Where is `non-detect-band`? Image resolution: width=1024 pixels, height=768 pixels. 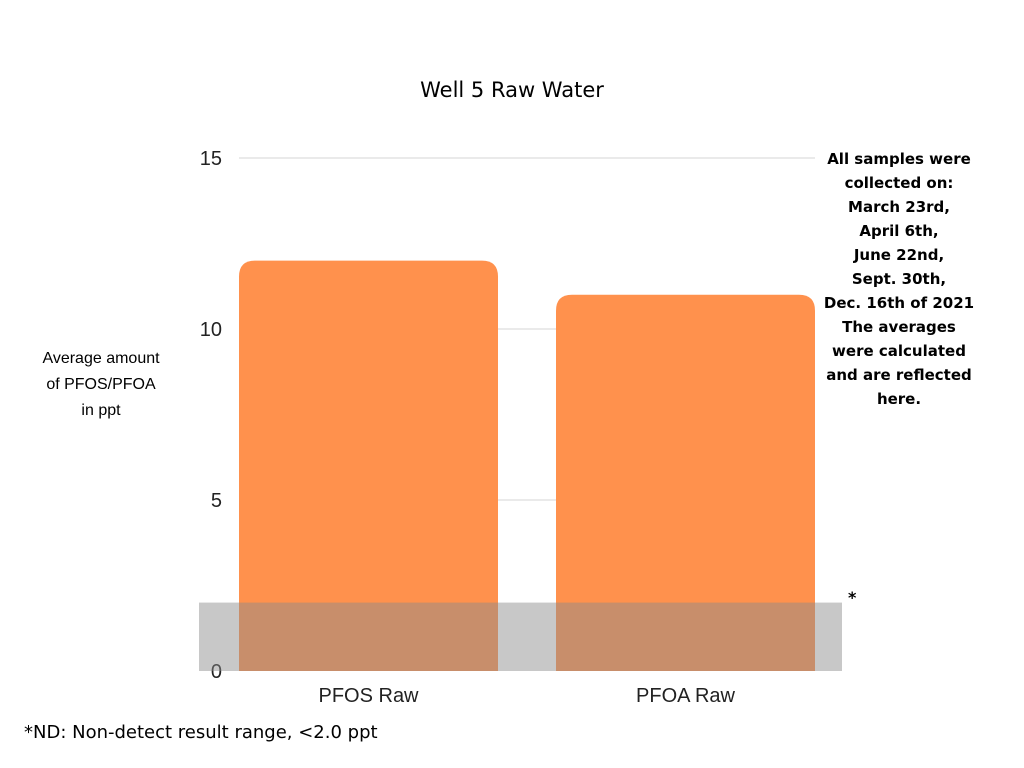
non-detect-band is located at coordinates (520, 636).